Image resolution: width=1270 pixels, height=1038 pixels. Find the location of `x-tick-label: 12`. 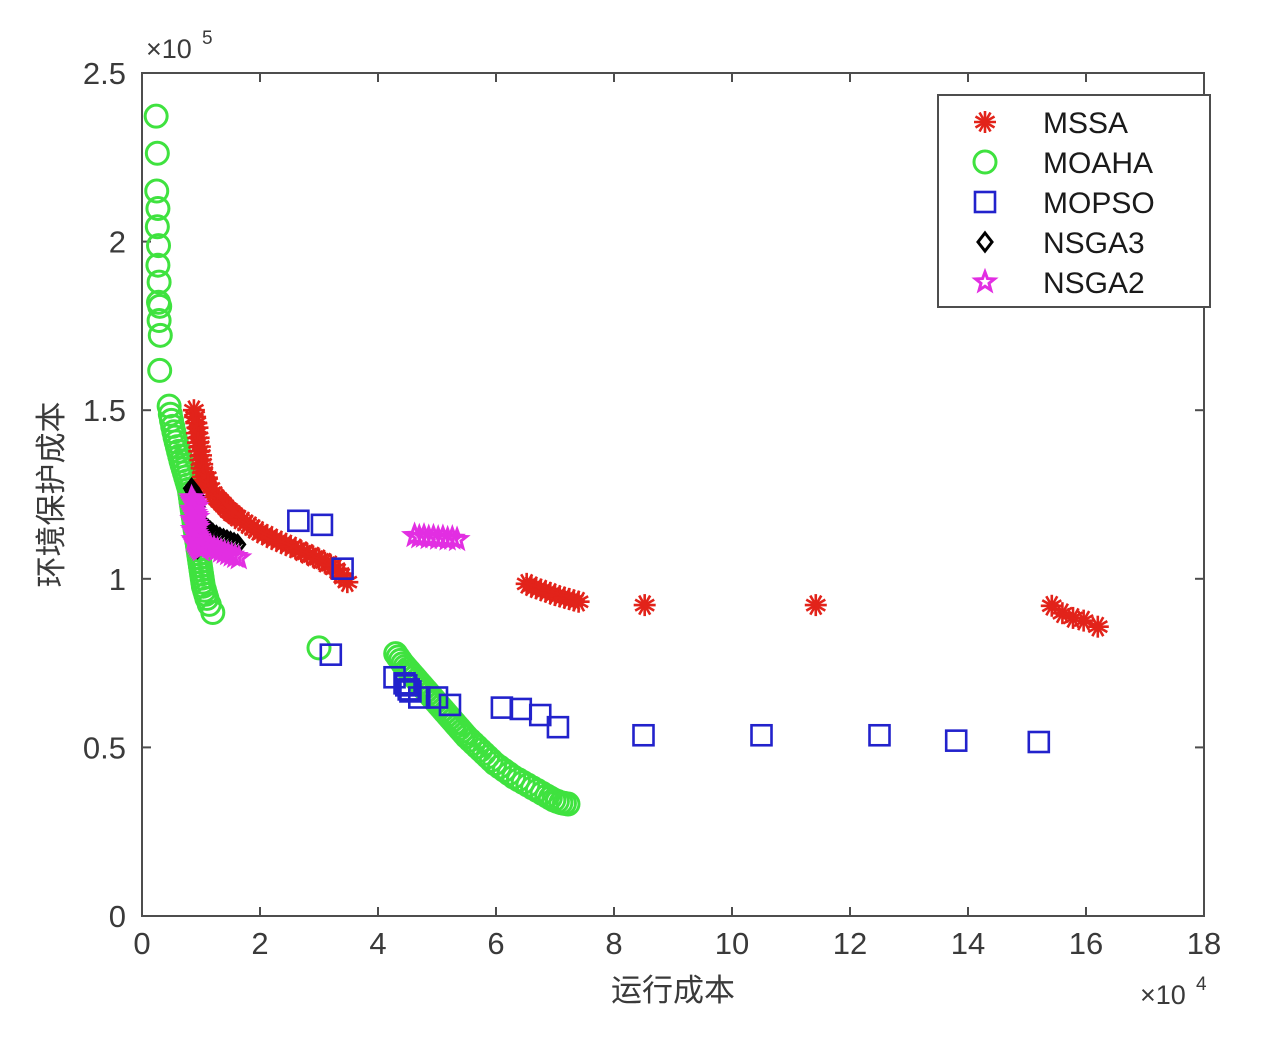

x-tick-label: 12 is located at coordinates (850, 943).